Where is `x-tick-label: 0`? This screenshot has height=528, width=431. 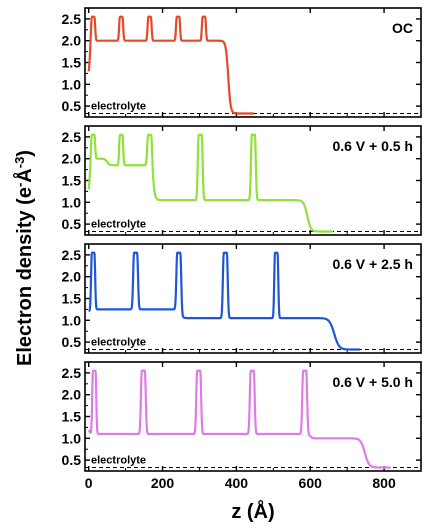 x-tick-label: 0 is located at coordinates (89, 483).